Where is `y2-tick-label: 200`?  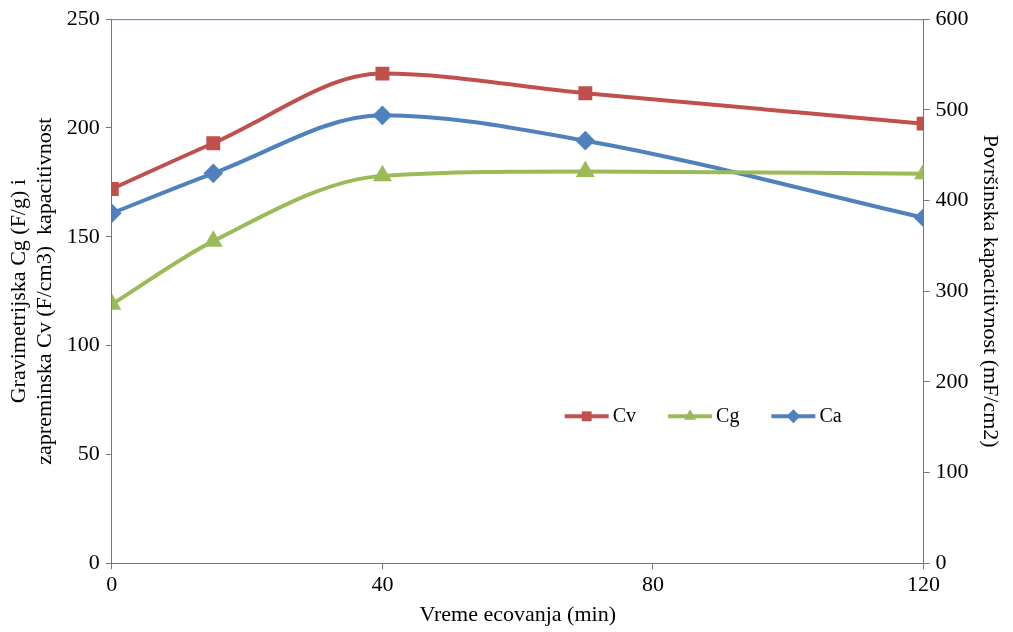
y2-tick-label: 200 is located at coordinates (952, 380).